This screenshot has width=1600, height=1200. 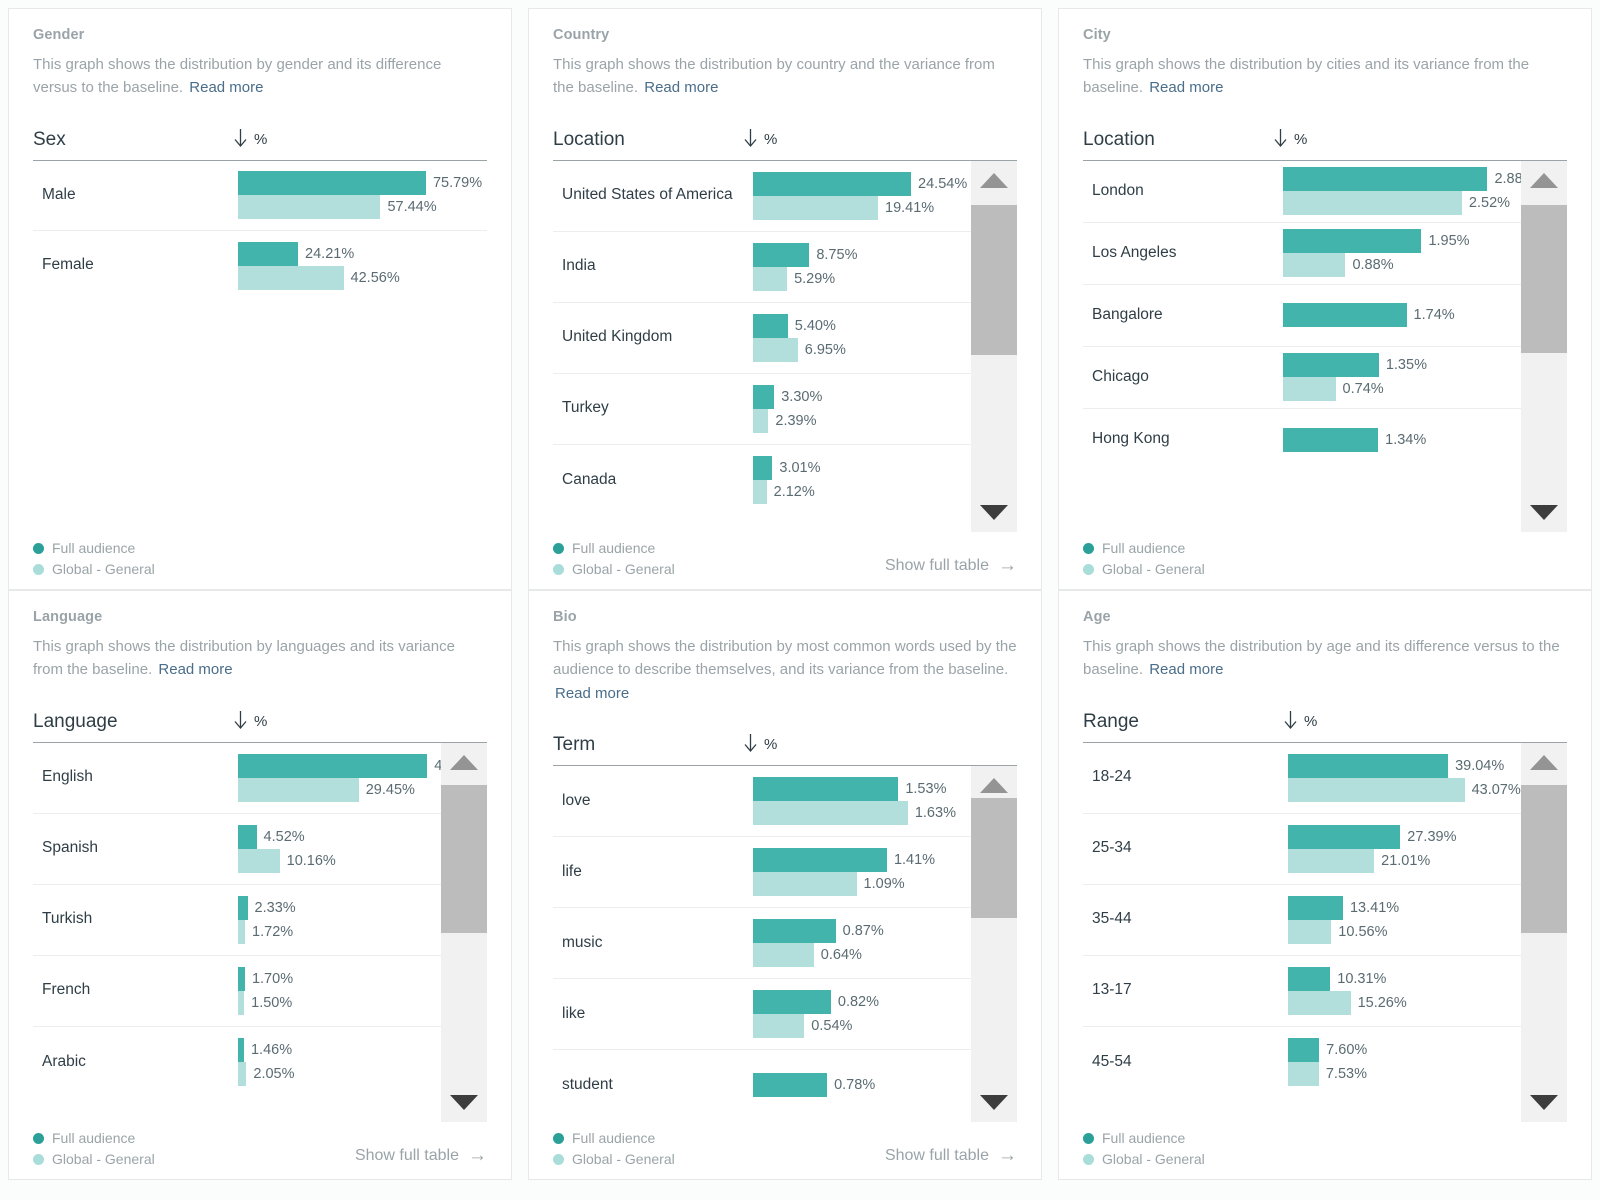 What do you see at coordinates (1325, 849) in the screenshot?
I see `table-row: 25-34 27.39% 21.01%` at bounding box center [1325, 849].